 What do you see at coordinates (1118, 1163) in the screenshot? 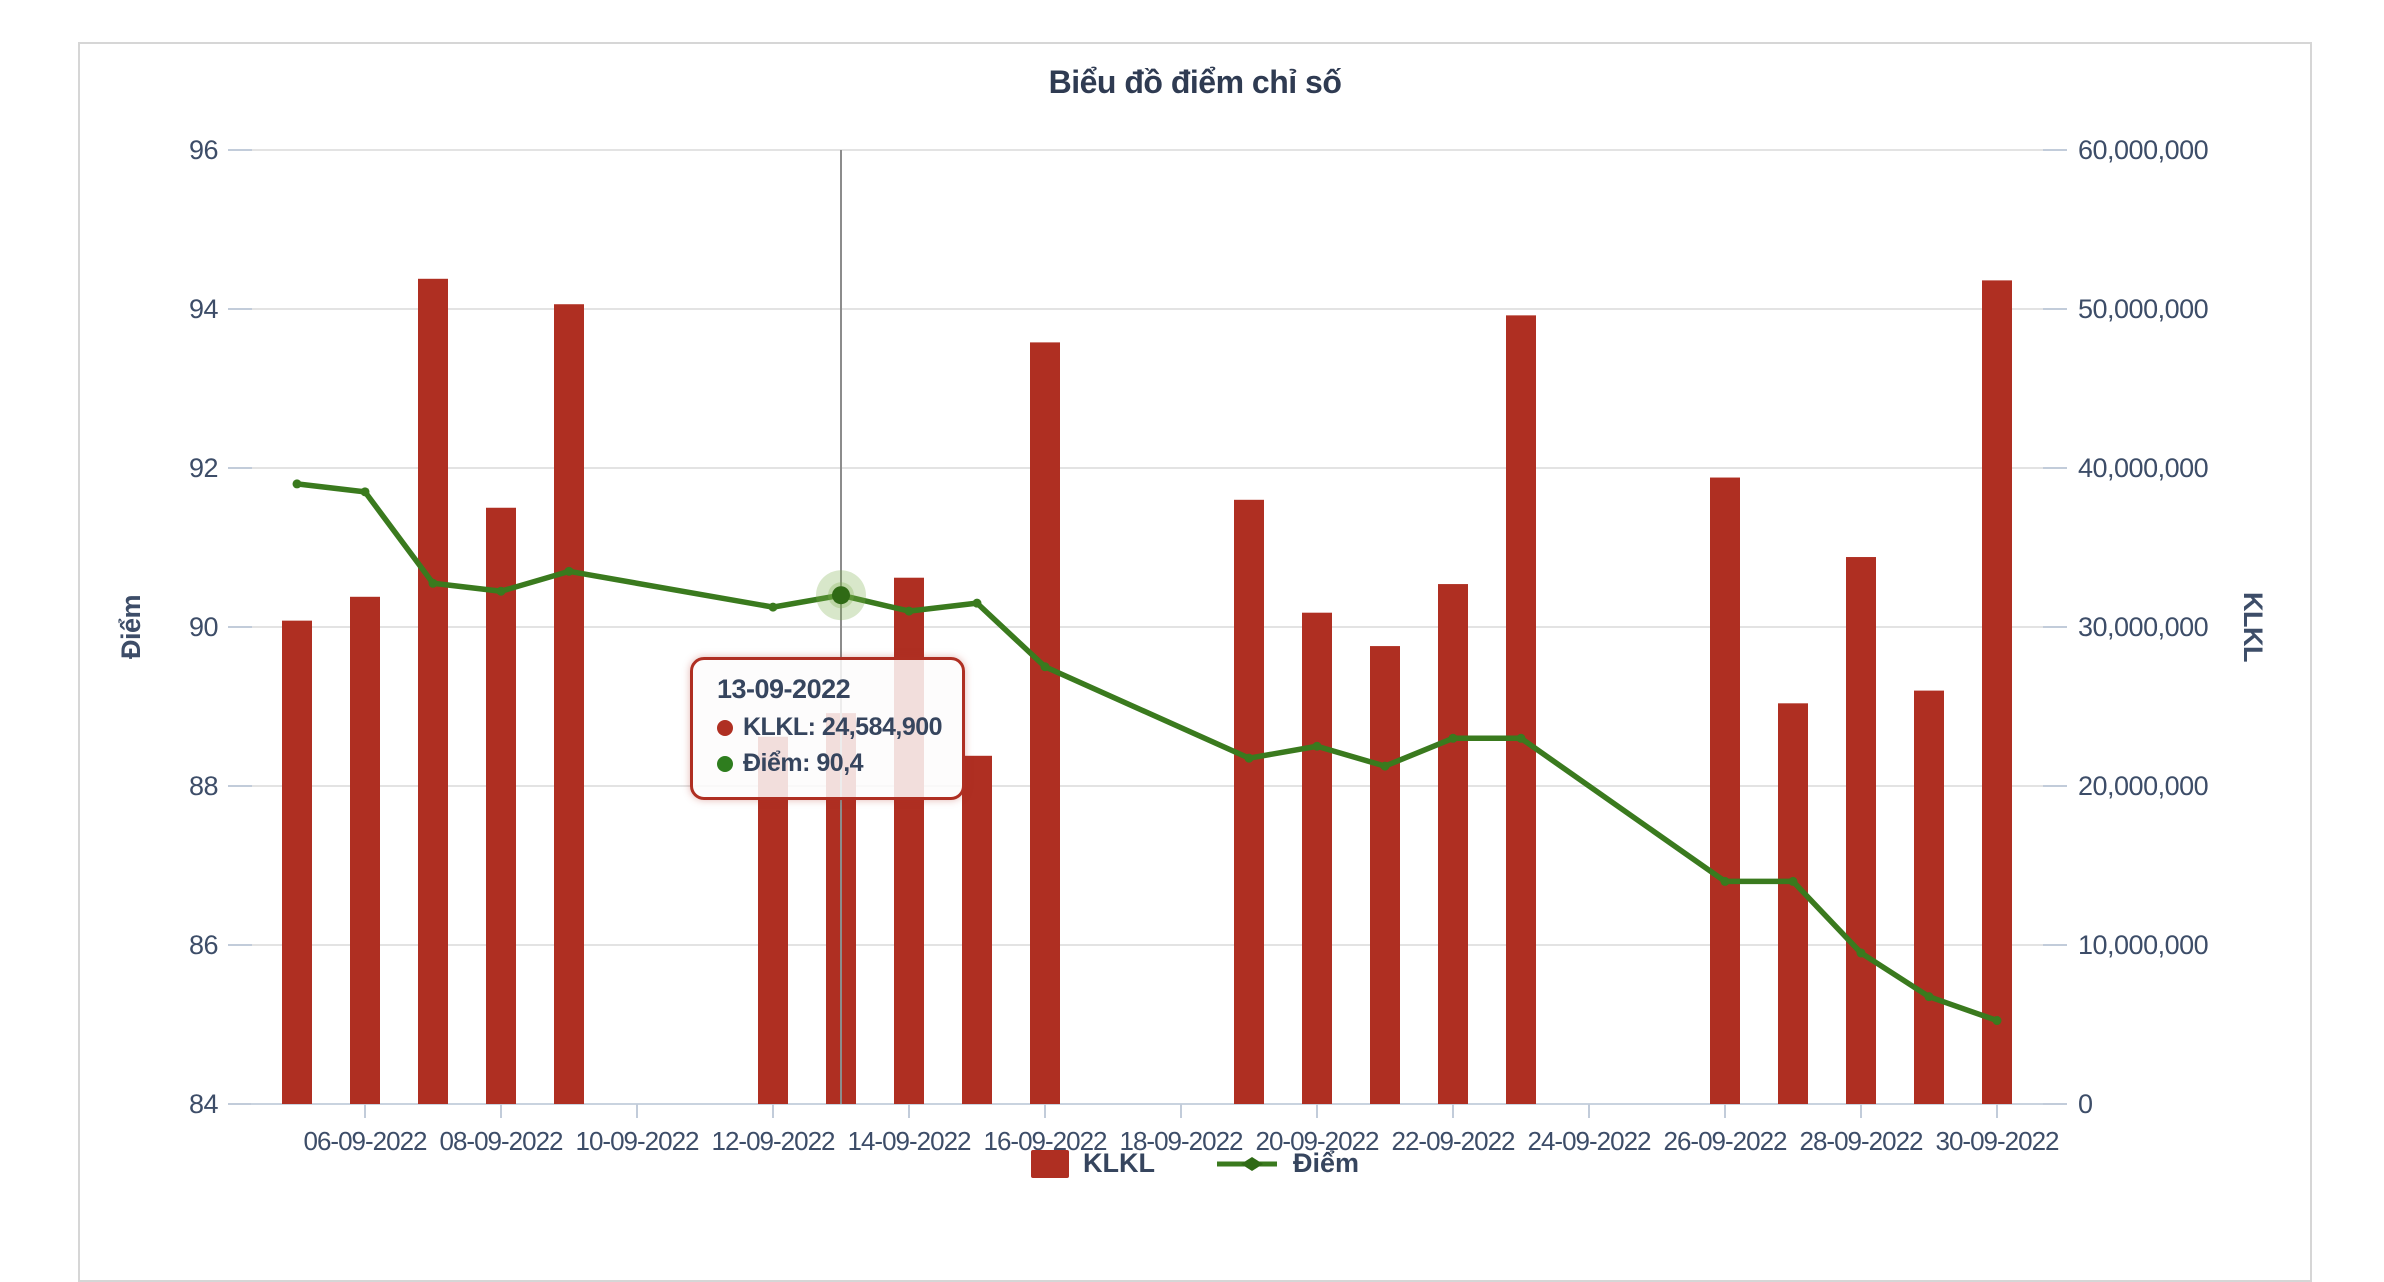
I see `legend-label-klkl: KLKL` at bounding box center [1118, 1163].